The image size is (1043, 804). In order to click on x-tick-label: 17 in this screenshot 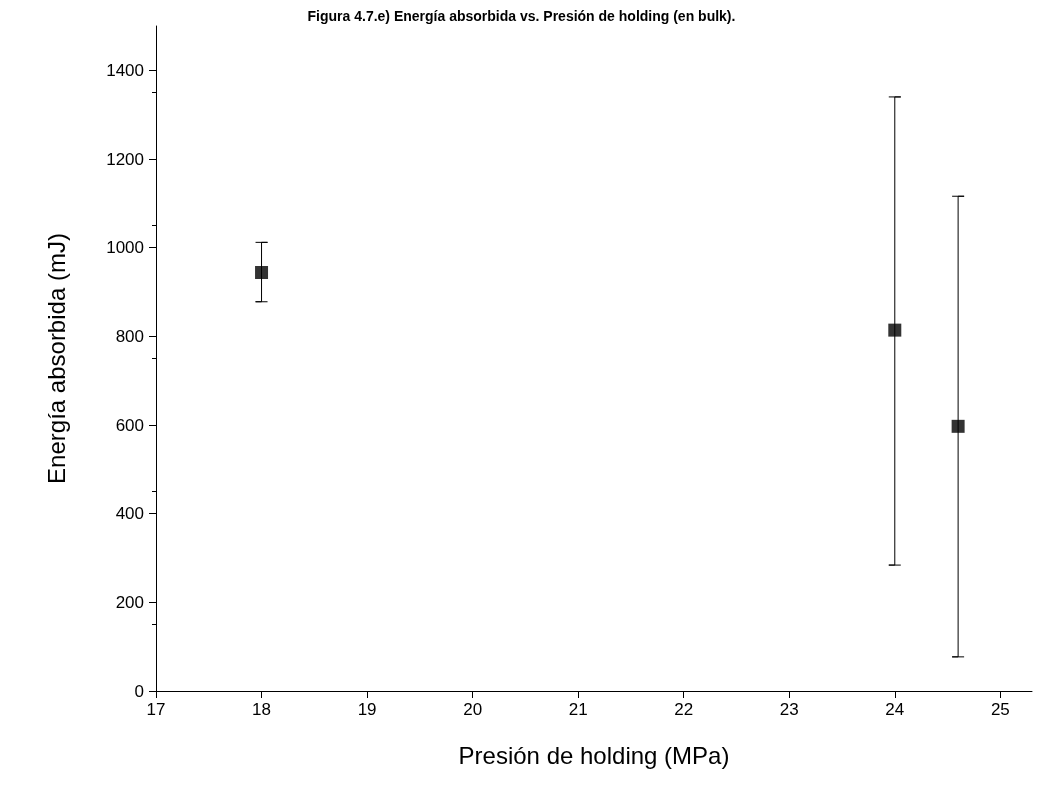, I will do `click(156, 709)`.